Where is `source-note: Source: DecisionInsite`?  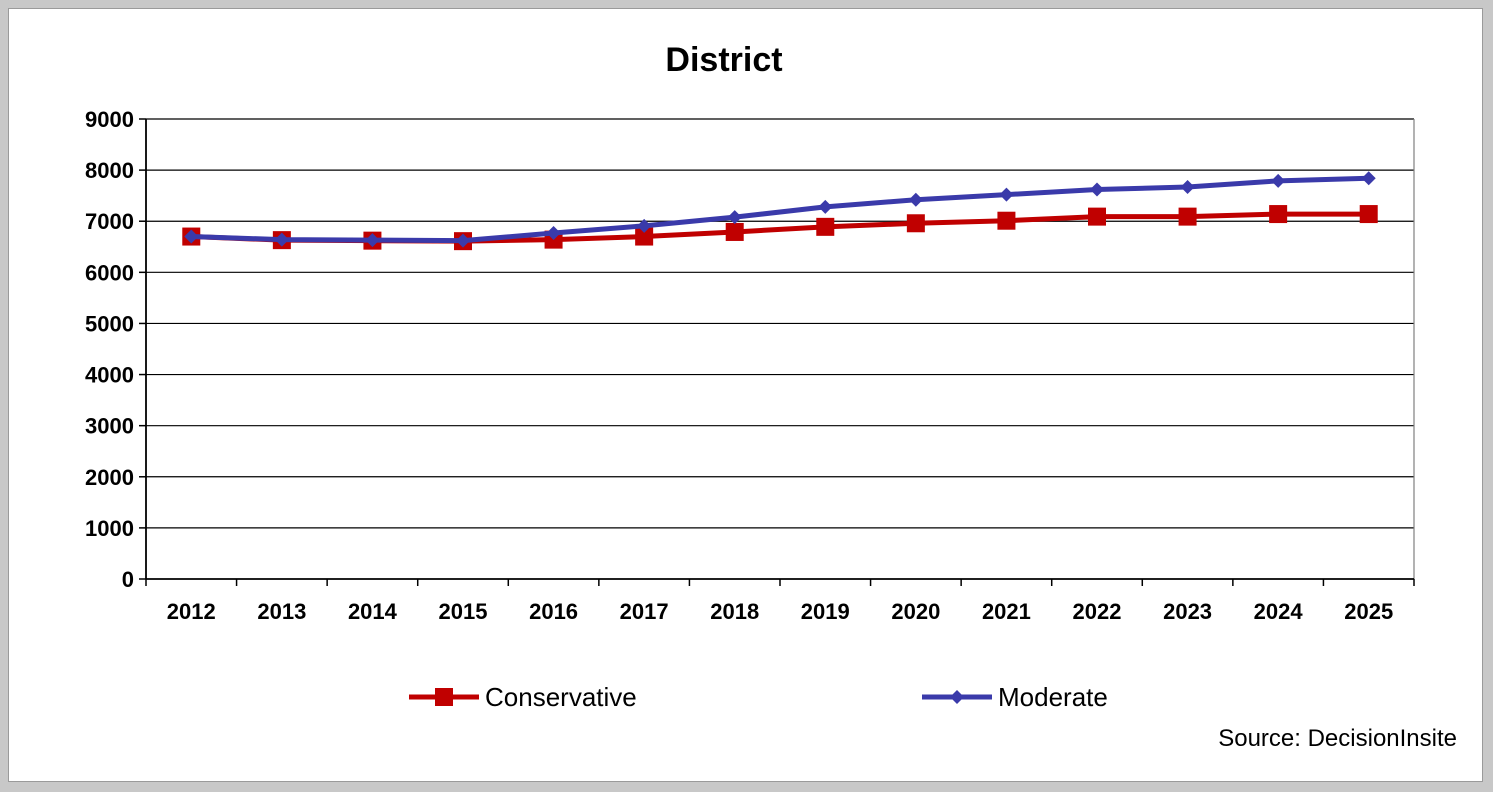
source-note: Source: DecisionInsite is located at coordinates (1337, 738).